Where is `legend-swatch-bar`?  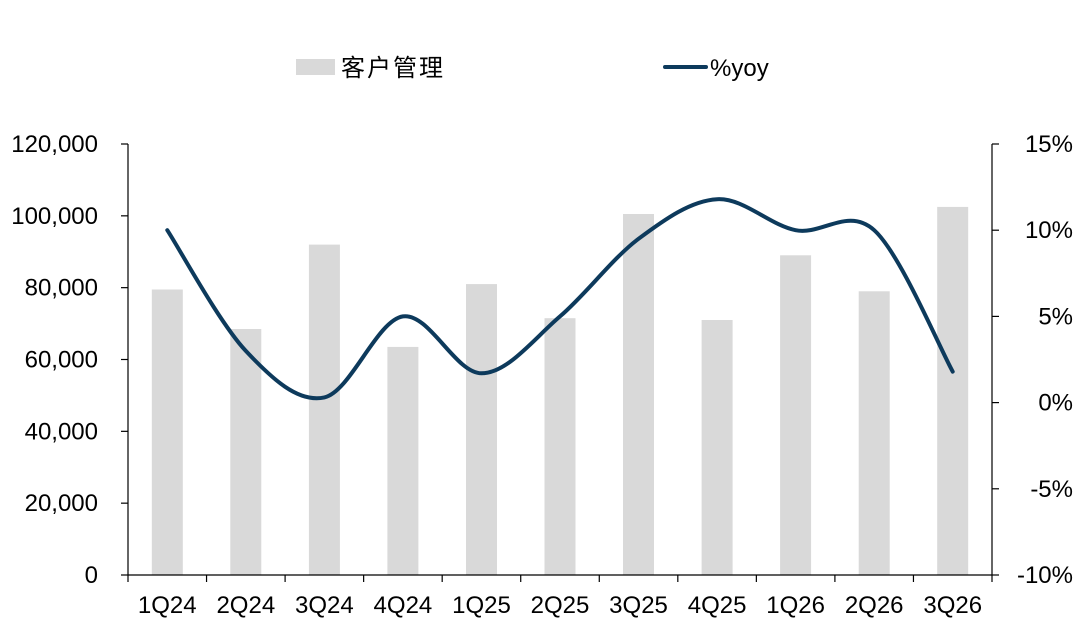 legend-swatch-bar is located at coordinates (315, 67).